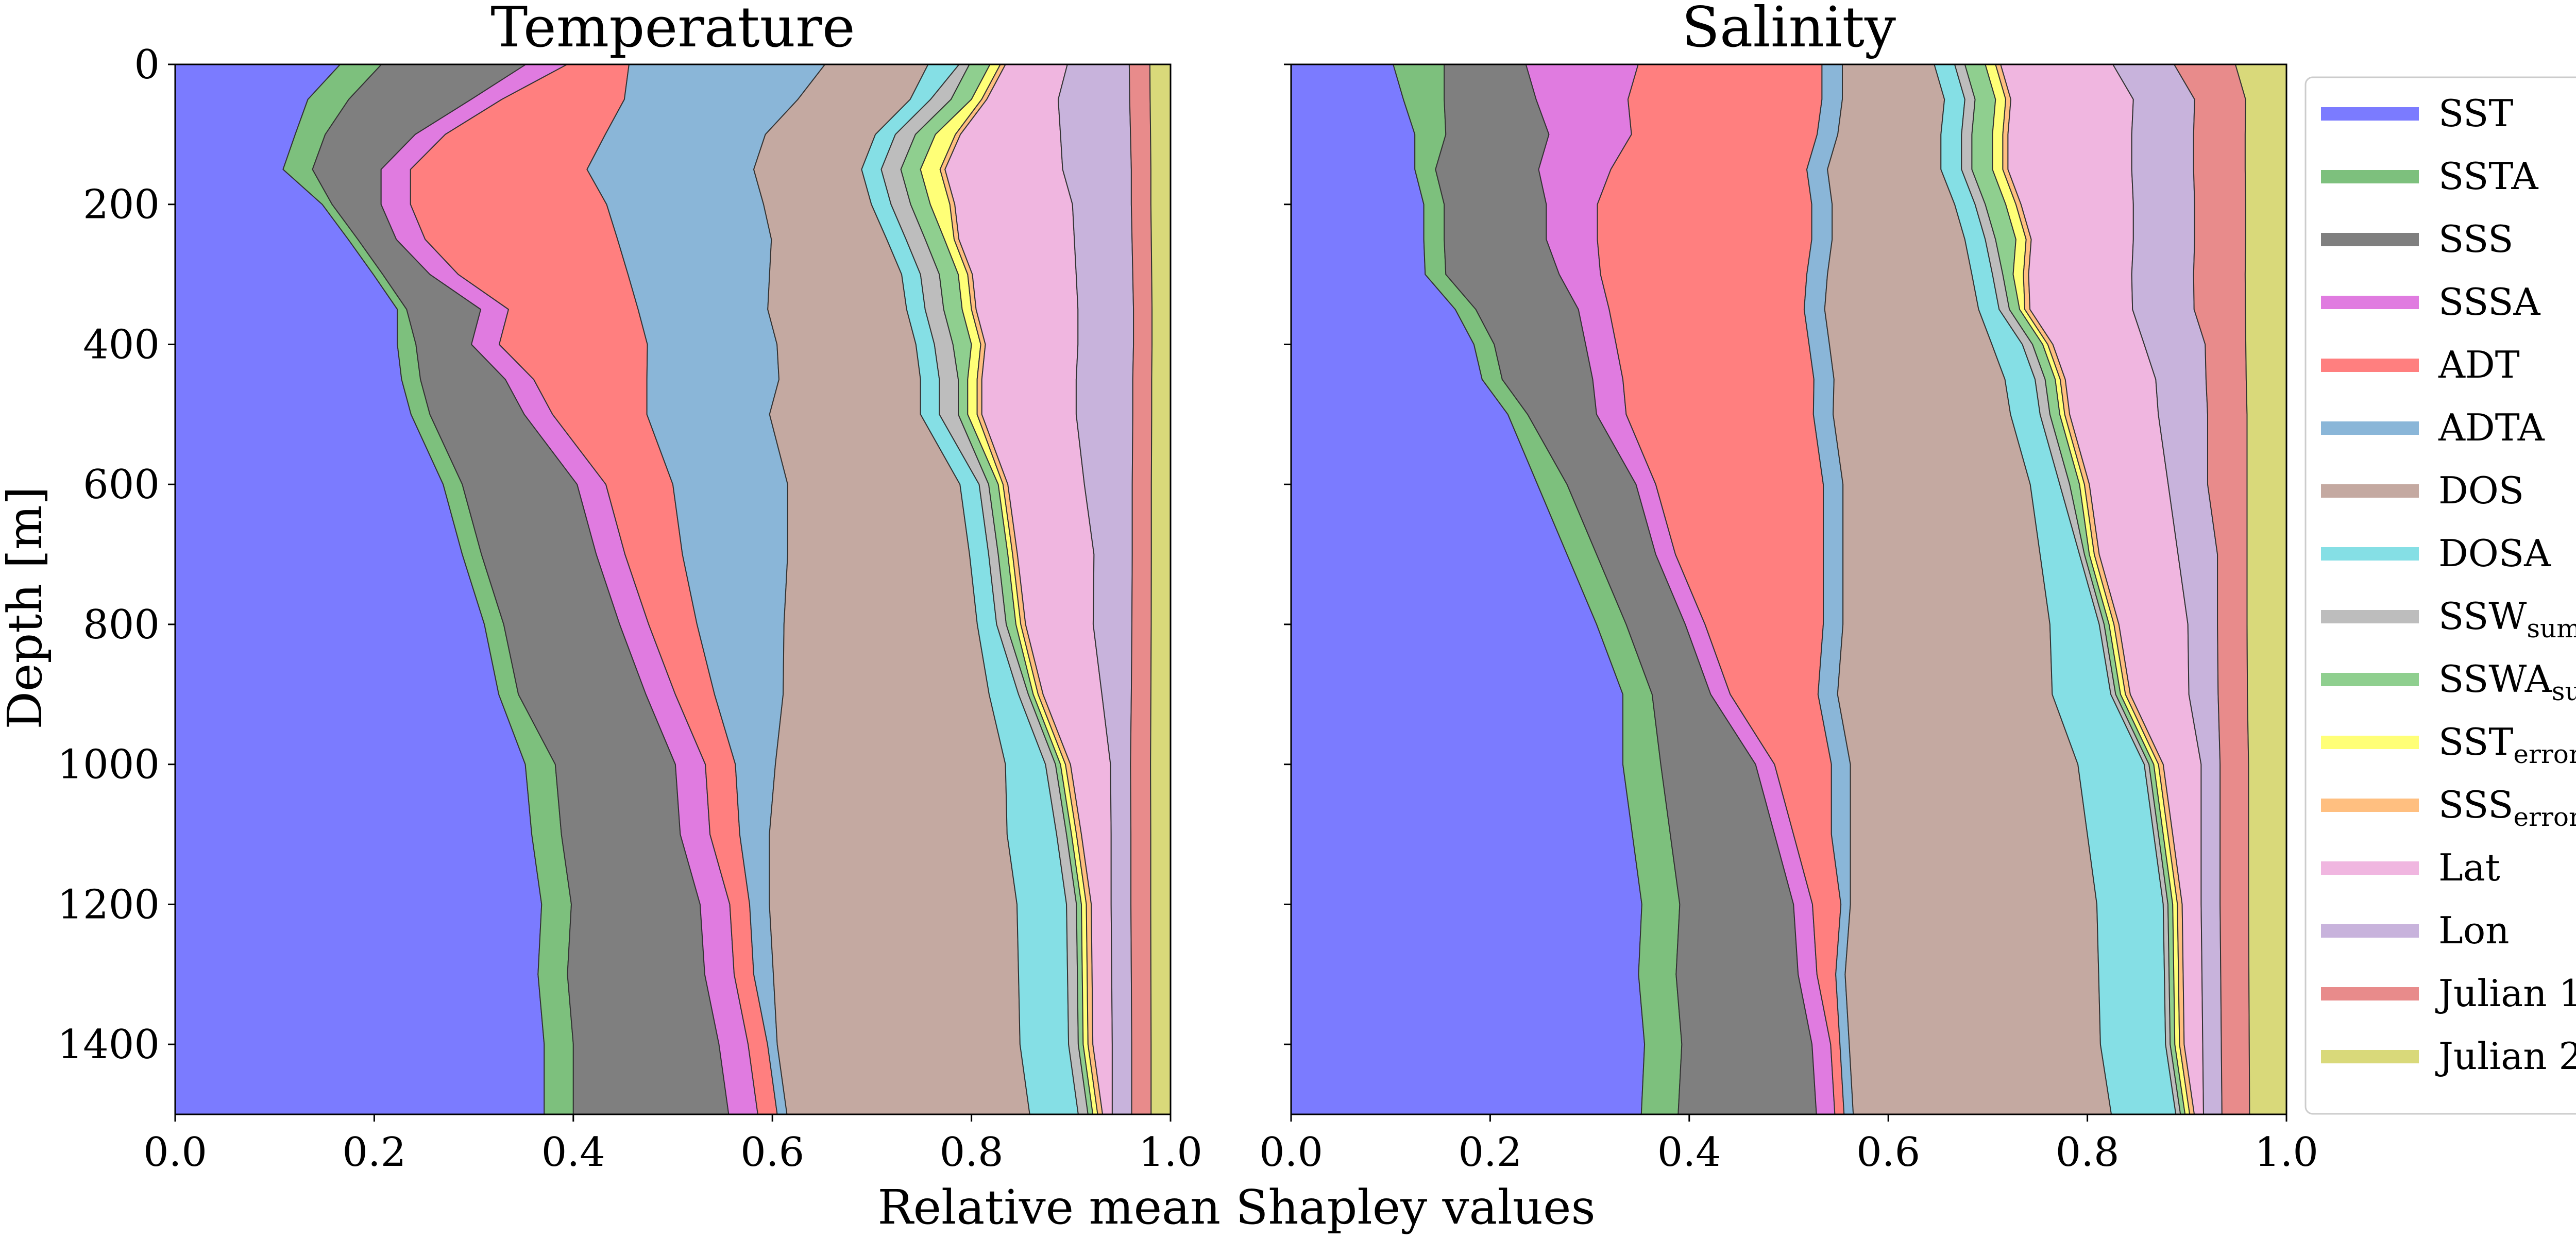  Describe the element at coordinates (2433, 427) in the screenshot. I see `legend-item: ADTA` at that location.